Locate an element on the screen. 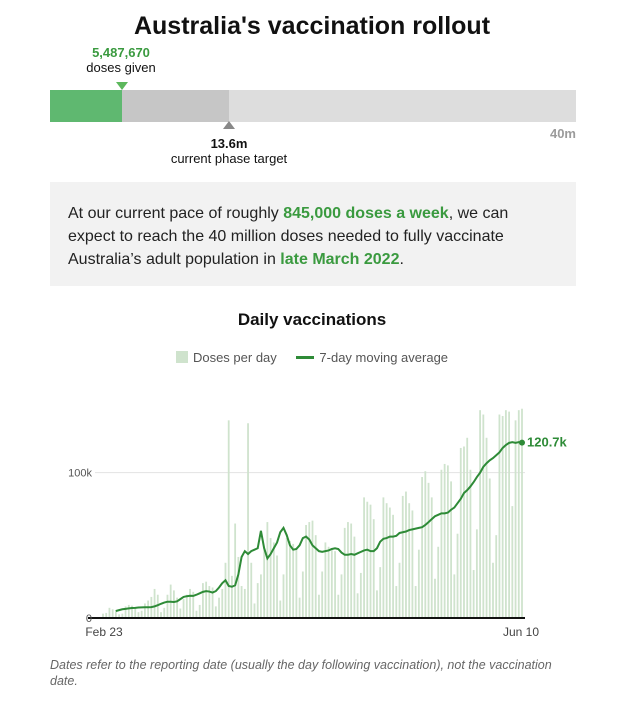  info-text-1: At our current pace of roughly is located at coordinates (176, 213).